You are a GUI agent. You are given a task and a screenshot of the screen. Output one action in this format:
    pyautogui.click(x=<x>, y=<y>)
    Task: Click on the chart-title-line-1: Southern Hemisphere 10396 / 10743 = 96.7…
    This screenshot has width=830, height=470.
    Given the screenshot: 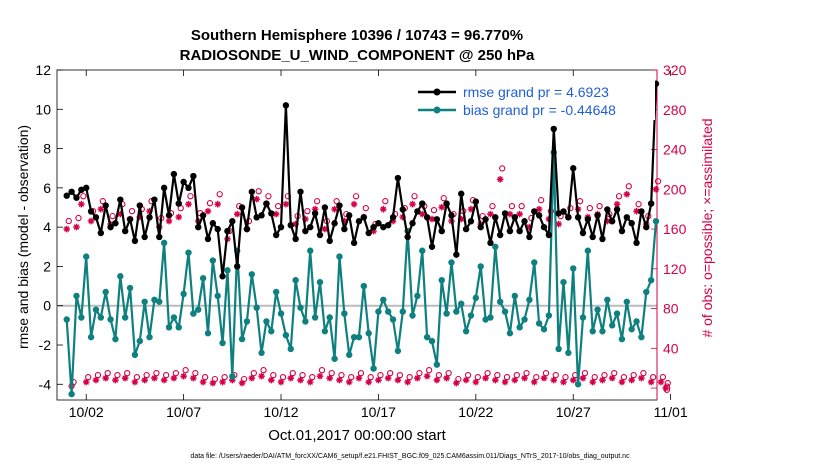 What is the action you would take?
    pyautogui.click(x=357, y=35)
    